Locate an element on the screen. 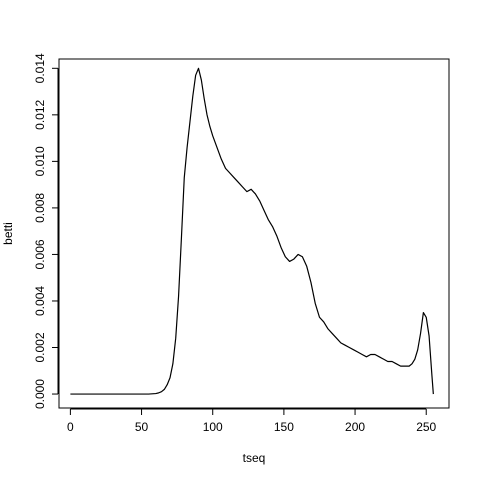 The height and width of the screenshot is (480, 480). y-tick-label: 0.010 is located at coordinates (40, 161).